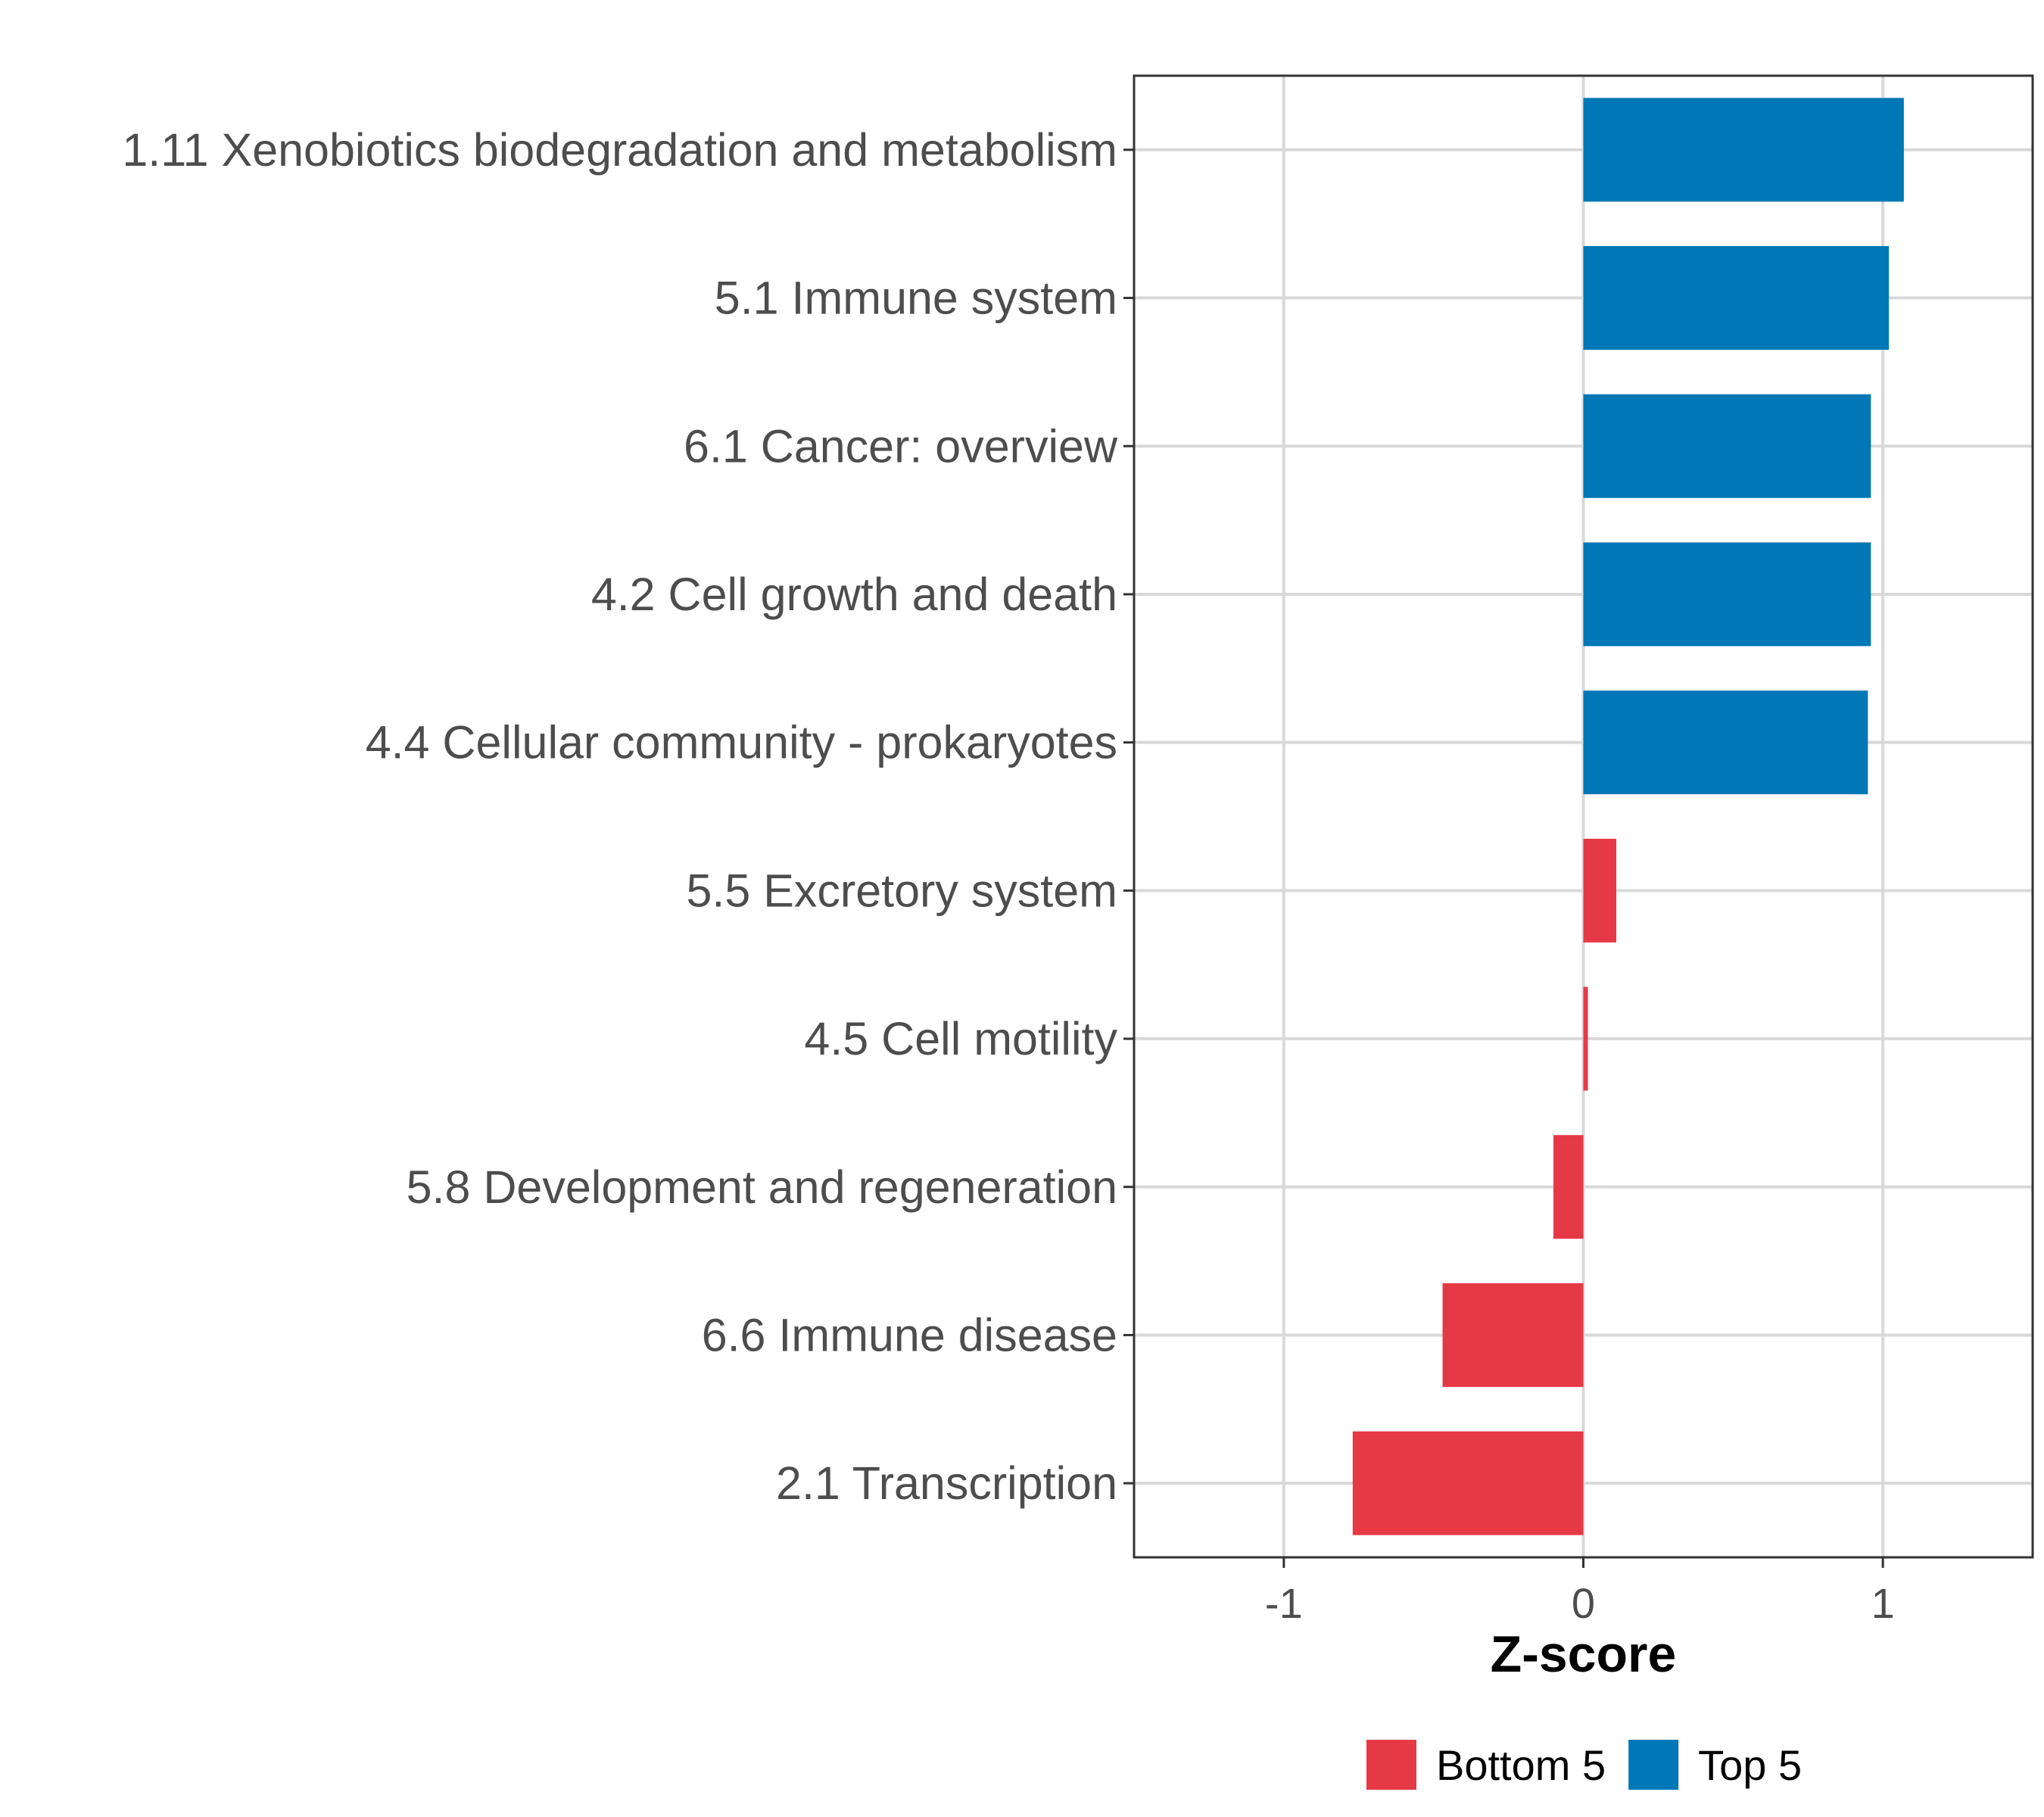 The height and width of the screenshot is (1817, 2044). I want to click on x-tick-label: 0, so click(1584, 1603).